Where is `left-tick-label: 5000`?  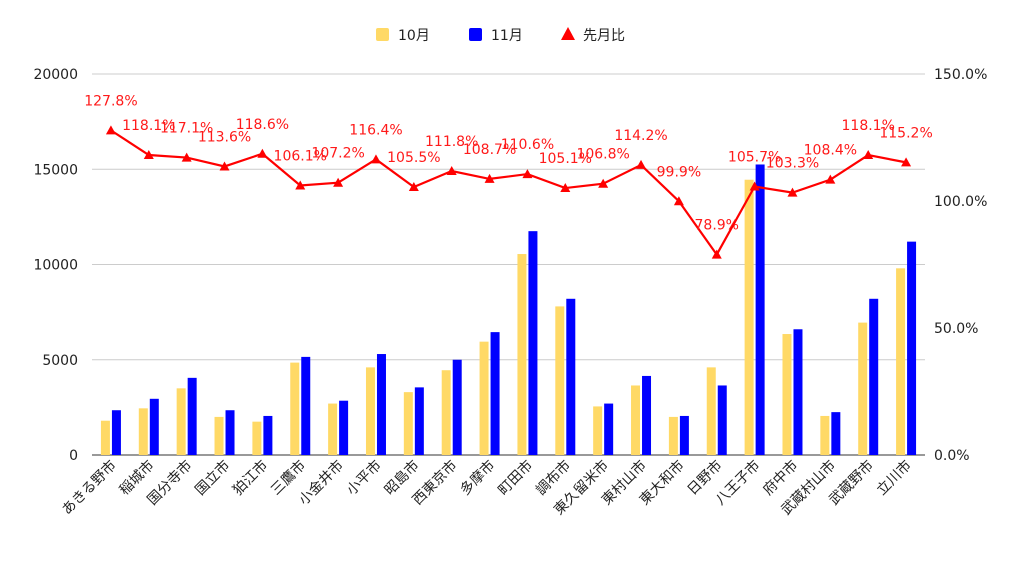
left-tick-label: 5000 is located at coordinates (60, 361).